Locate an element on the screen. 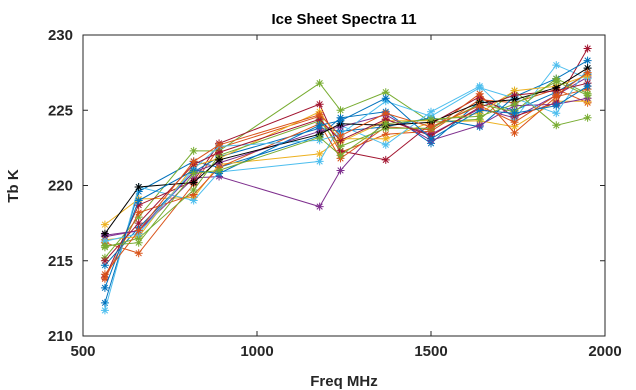  y-tick-label: 230 is located at coordinates (60, 35).